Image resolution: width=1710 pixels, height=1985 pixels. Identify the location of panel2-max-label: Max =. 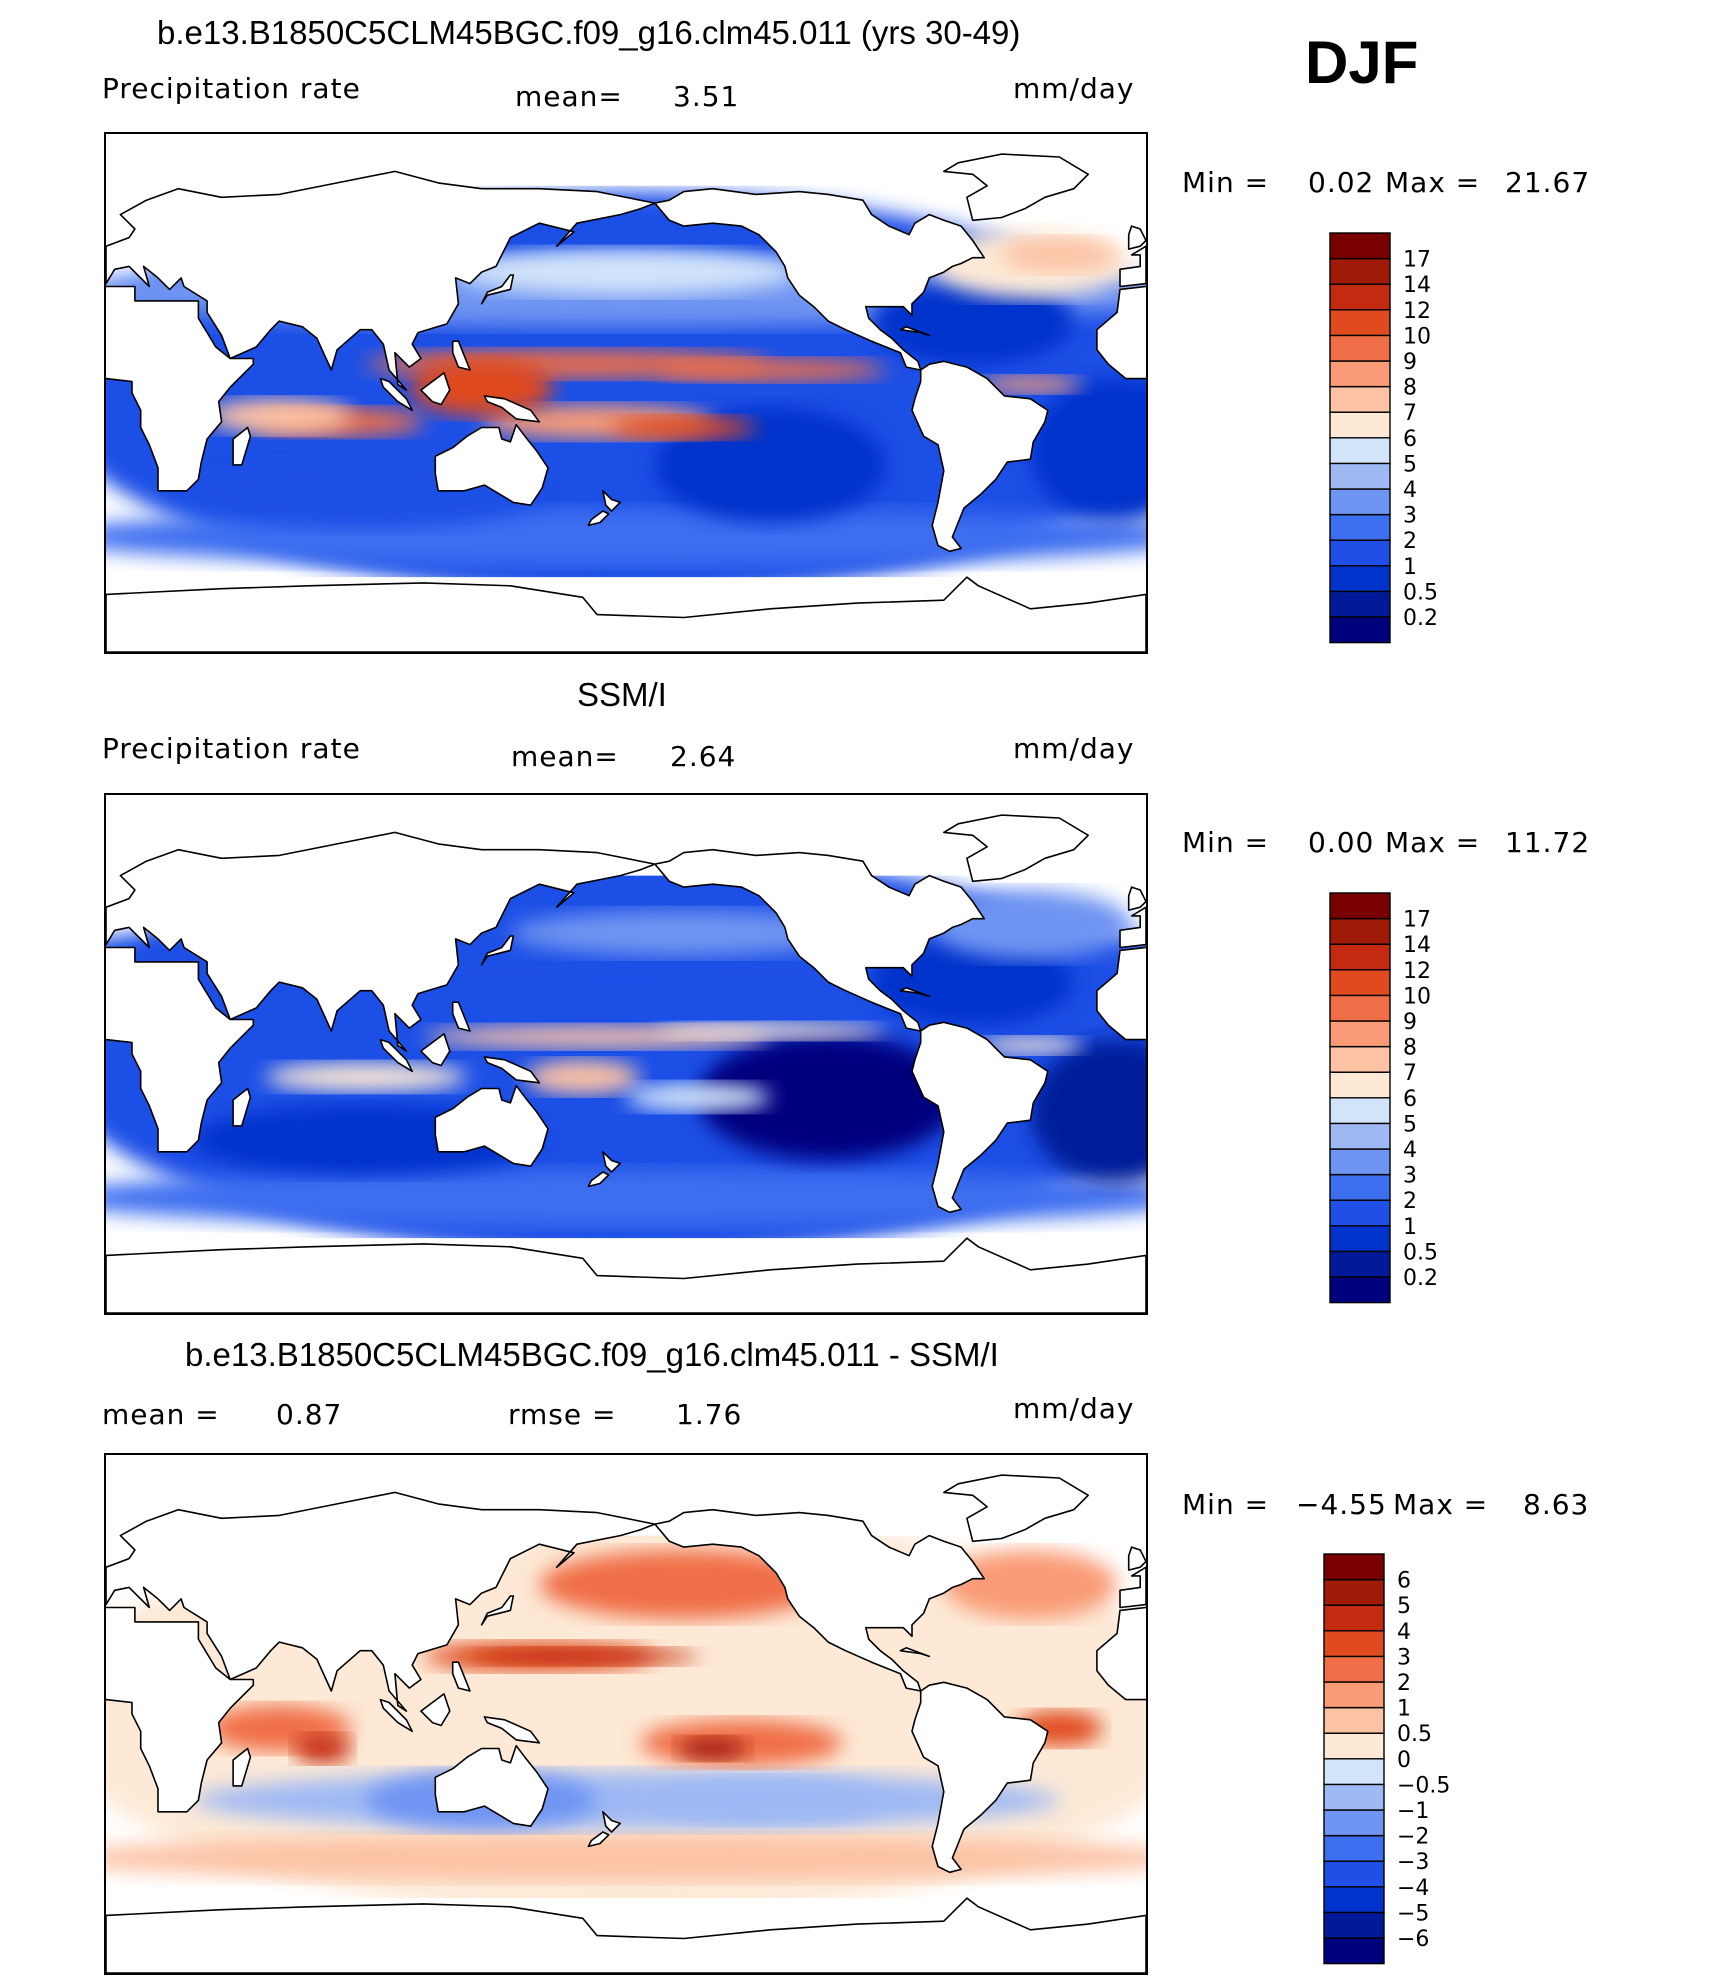
(1433, 842).